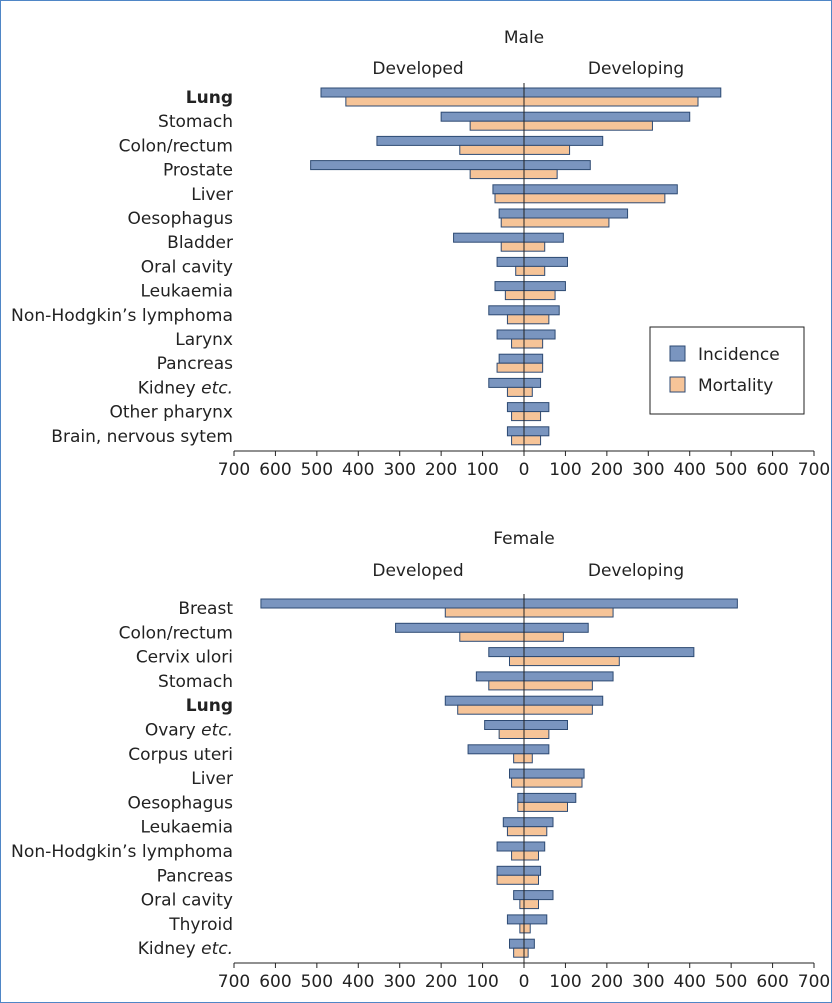  Describe the element at coordinates (180, 219) in the screenshot. I see `category-label: Oesophagus` at that location.